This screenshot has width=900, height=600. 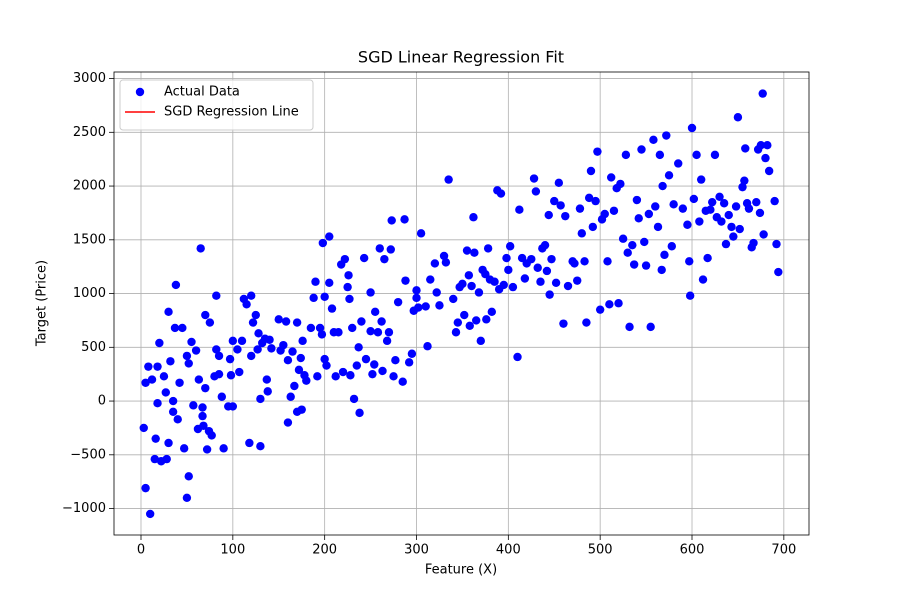 What do you see at coordinates (416, 550) in the screenshot?
I see `x-tick-label: 300` at bounding box center [416, 550].